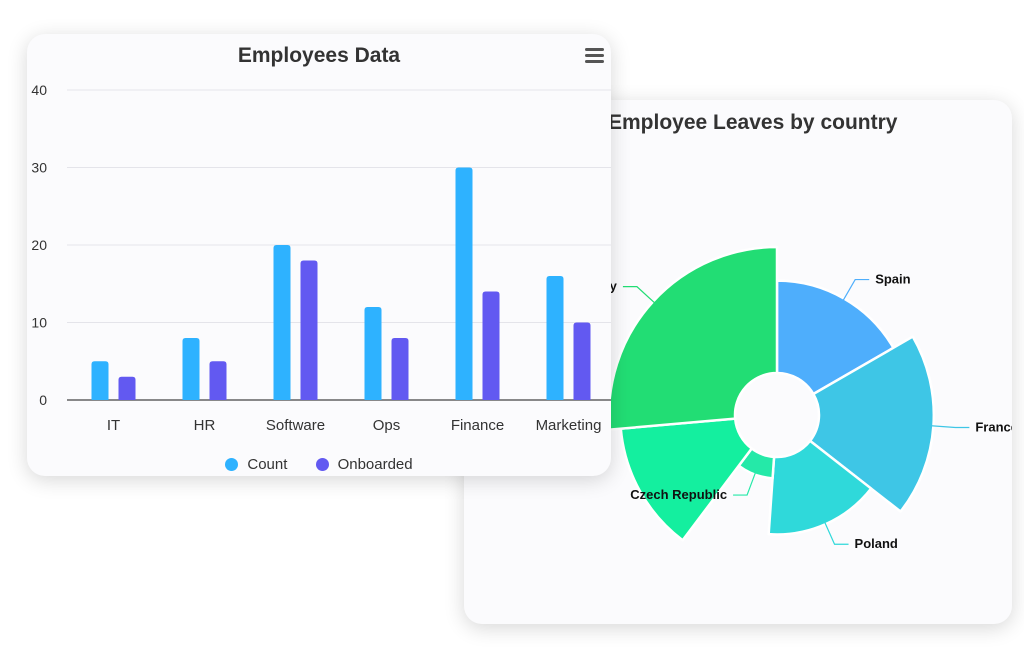  Describe the element at coordinates (205, 425) in the screenshot. I see `x-tick-label: HR` at that location.